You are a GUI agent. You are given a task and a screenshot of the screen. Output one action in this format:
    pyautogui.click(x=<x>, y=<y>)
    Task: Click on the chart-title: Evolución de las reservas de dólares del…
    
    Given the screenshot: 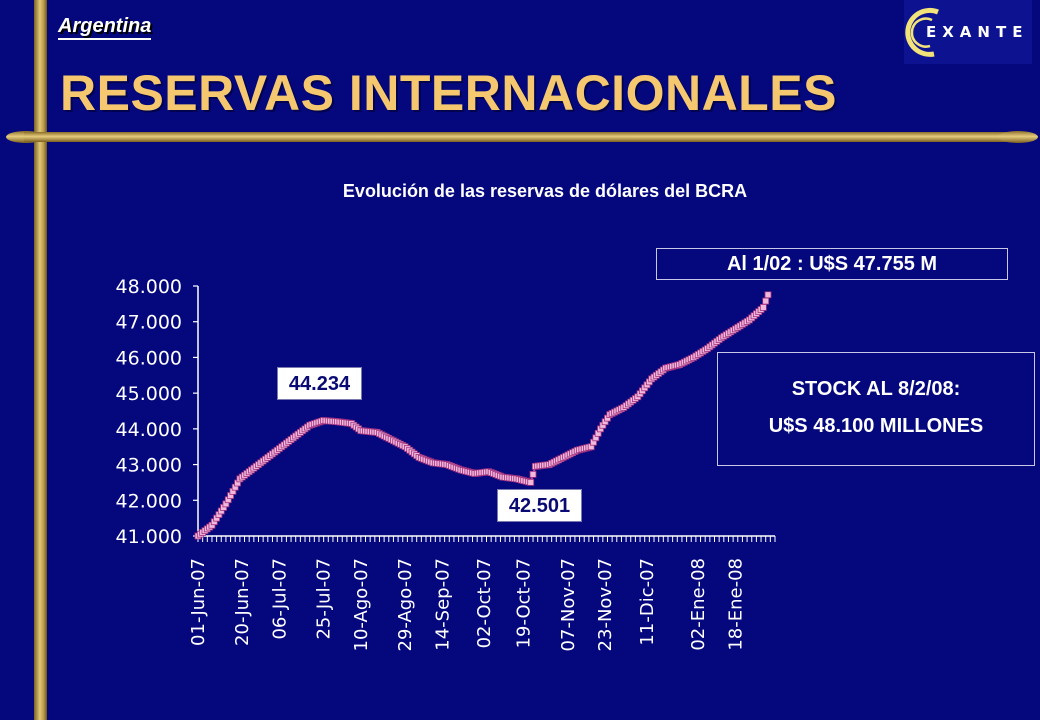 What is the action you would take?
    pyautogui.click(x=545, y=191)
    